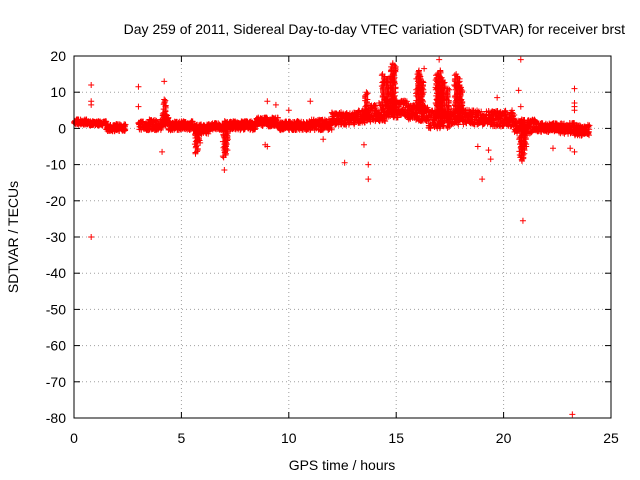  I want to click on x-axis-label: GPS time / hours, so click(342, 465).